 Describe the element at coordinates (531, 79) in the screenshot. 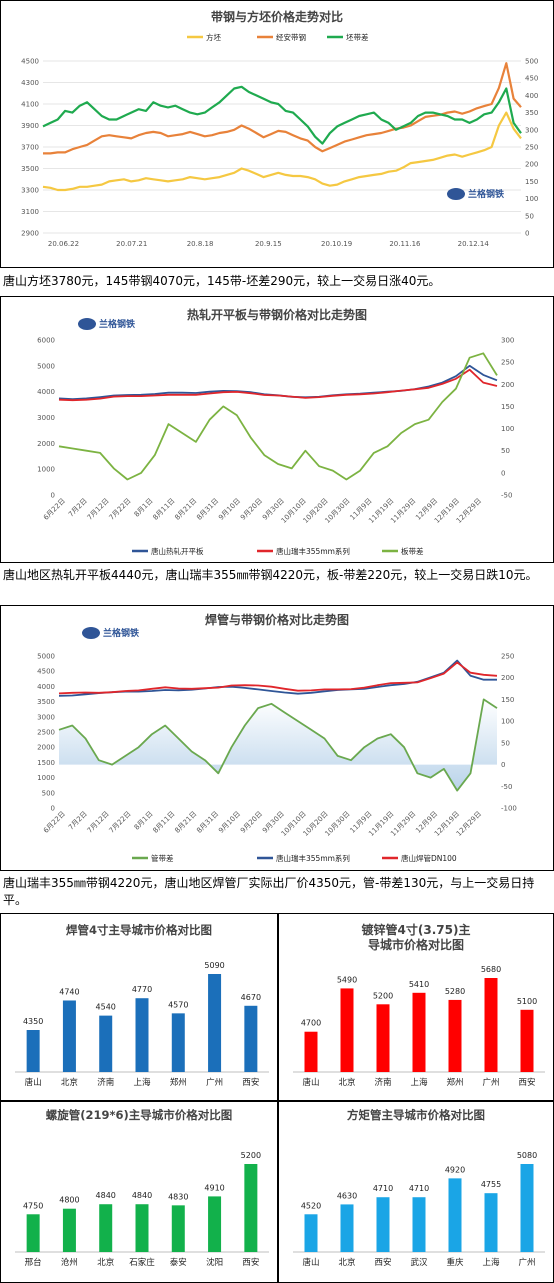

I see `y-right-tick-label: 450` at that location.